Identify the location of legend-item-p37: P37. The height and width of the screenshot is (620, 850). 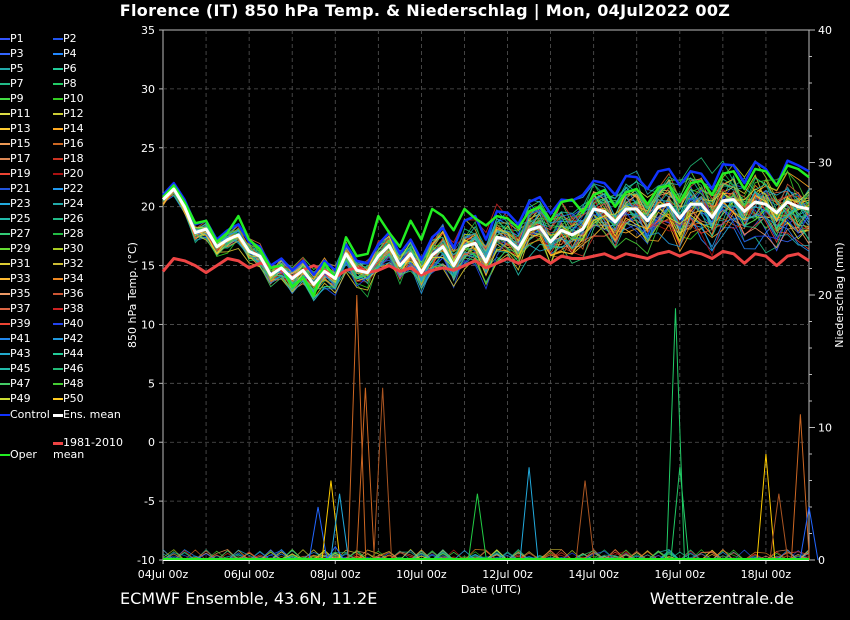
(15, 309).